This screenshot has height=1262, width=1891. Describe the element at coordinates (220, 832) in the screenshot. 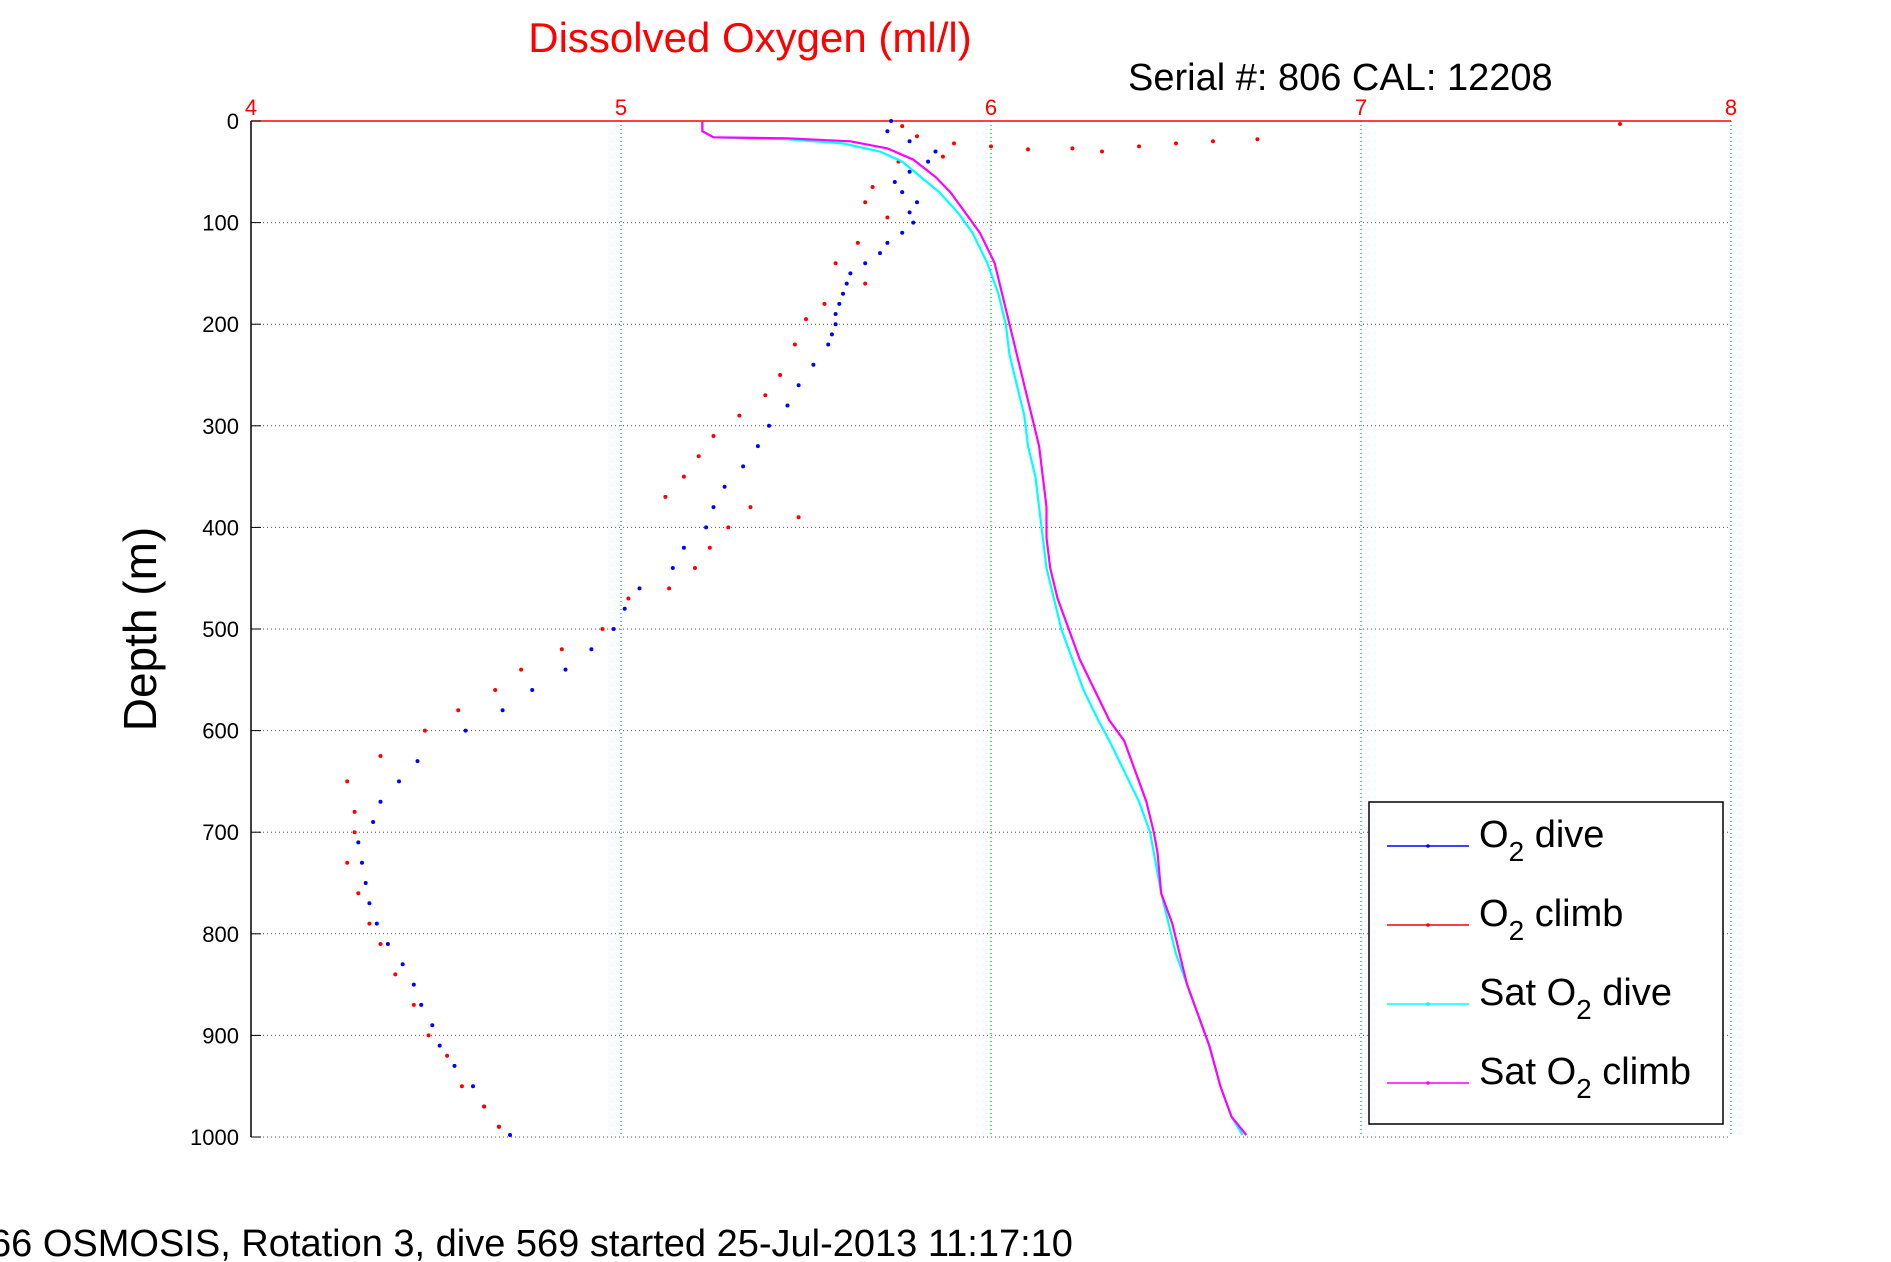

I see `y-tick-label: 700` at that location.